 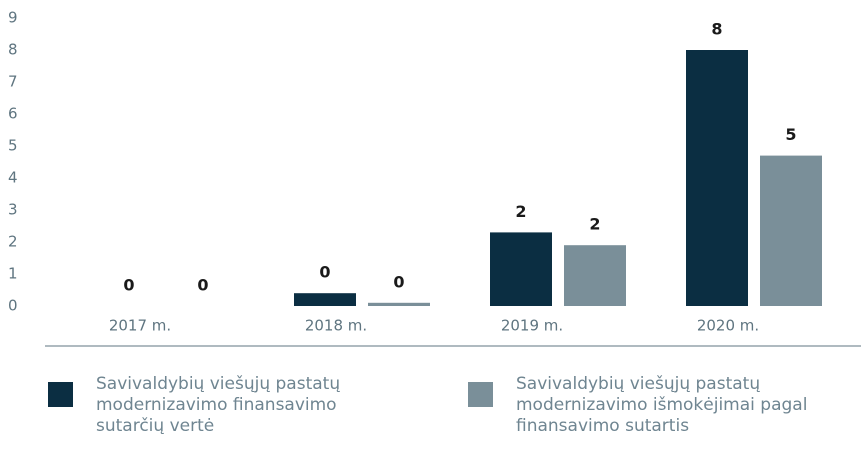 I want to click on y-tick-label: 5, so click(x=13, y=146).